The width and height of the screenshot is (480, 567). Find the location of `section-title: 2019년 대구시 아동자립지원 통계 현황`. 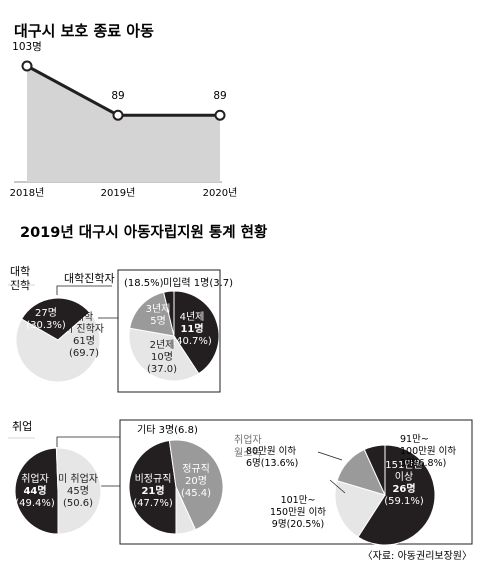

section-title: 2019년 대구시 아동자립지원 통계 현황 is located at coordinates (144, 232).